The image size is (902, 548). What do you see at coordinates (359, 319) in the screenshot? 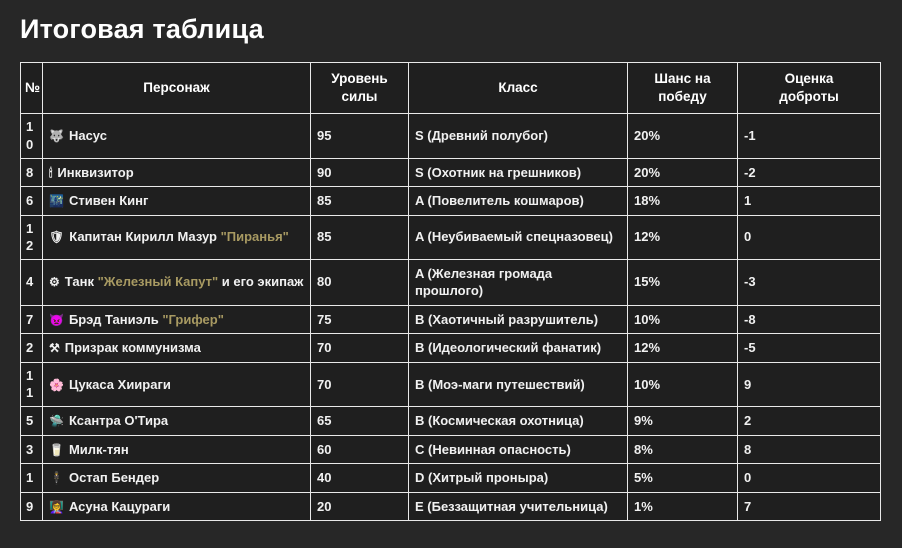
I see `power-level-cell: 75` at bounding box center [359, 319].